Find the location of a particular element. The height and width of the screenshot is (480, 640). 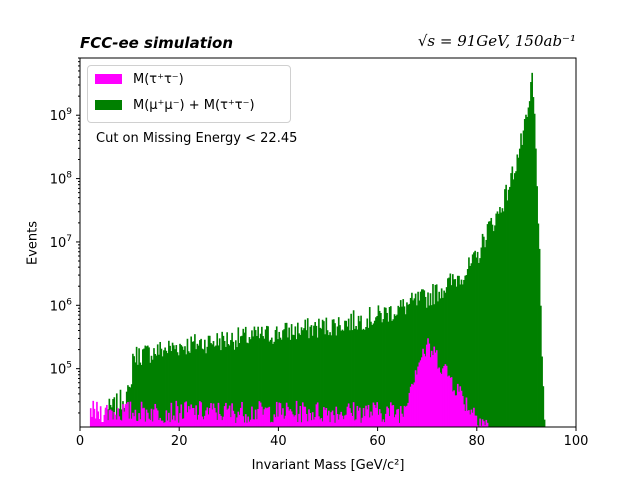

y-axis-ticks: 105 106 107 108 109 is located at coordinates (65, 235).